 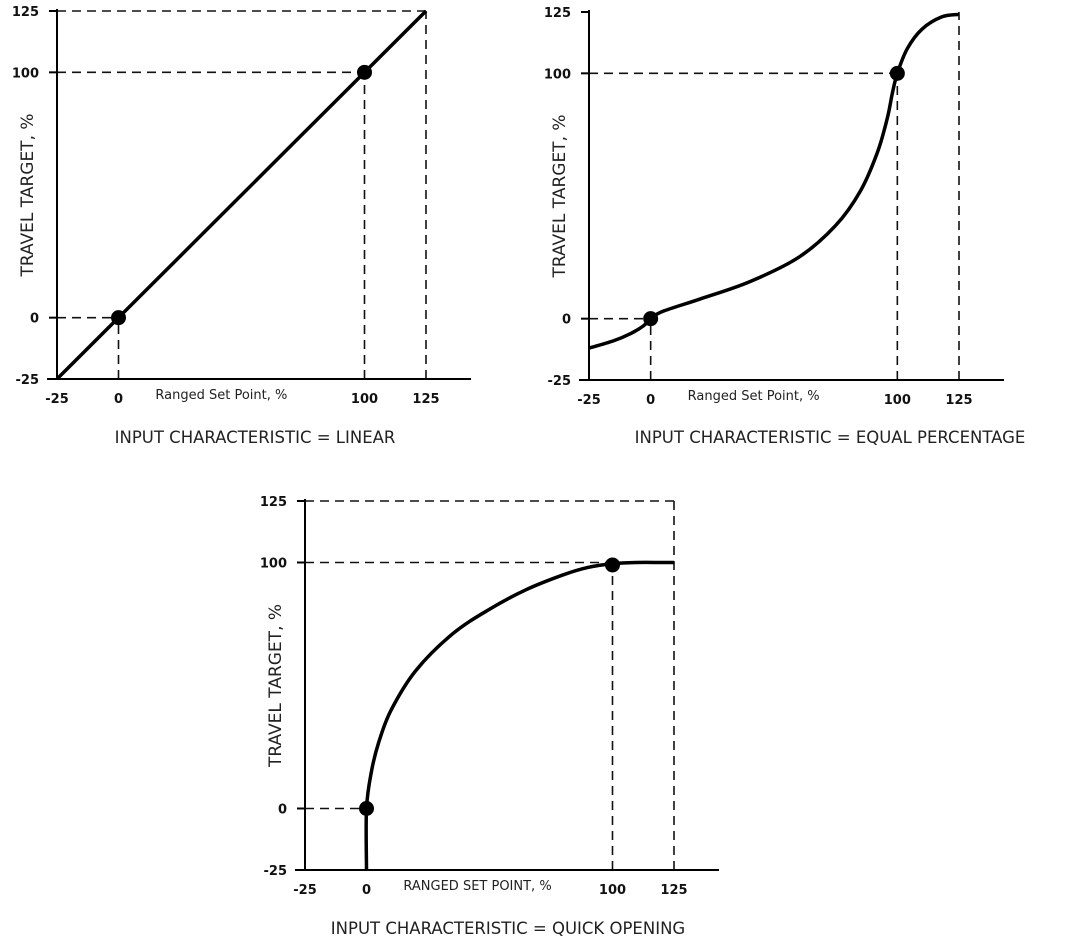 I want to click on chart-caption: INPUT CHARACTERISTIC = EQUAL PERCENTAGE, so click(x=830, y=437).